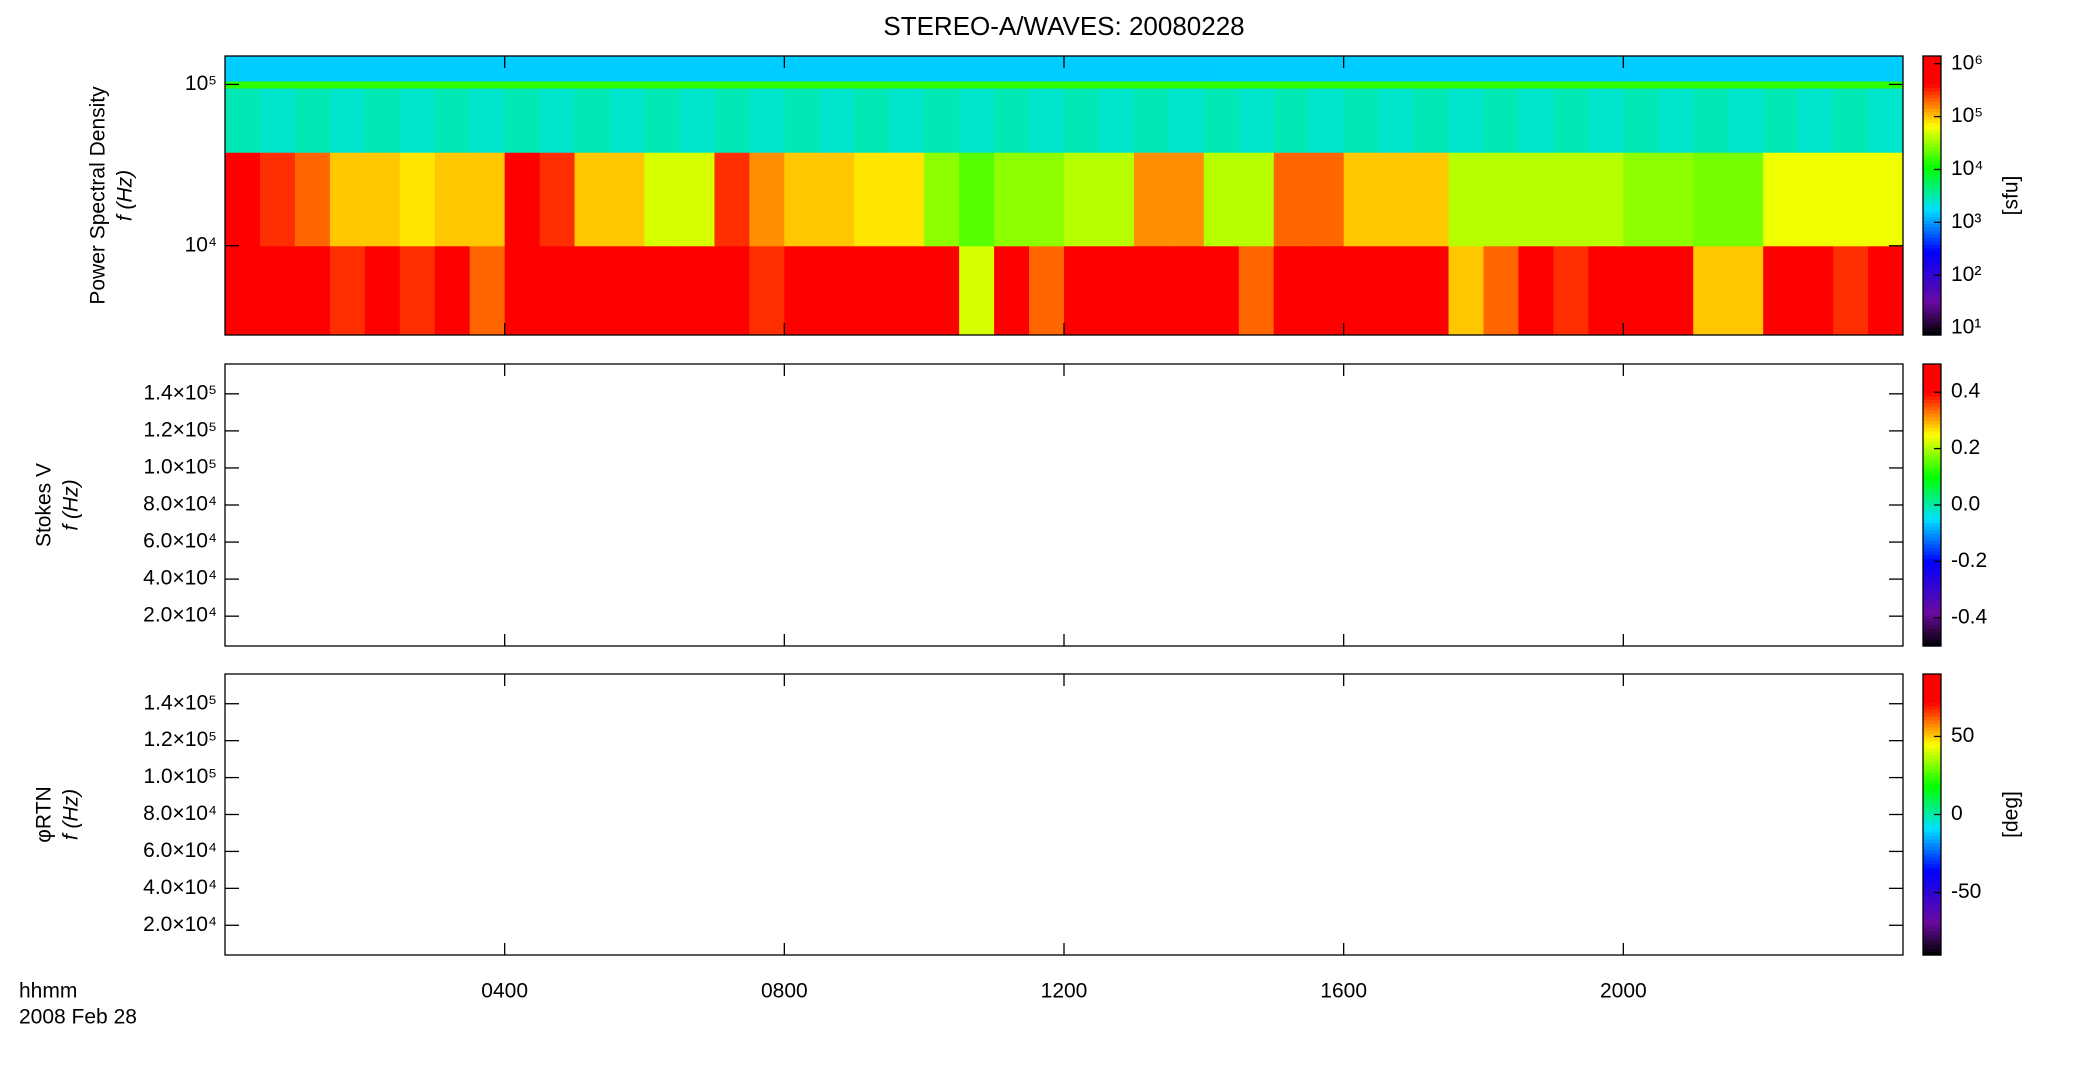  I want to click on y-tick-label: 1.0×10⁵, so click(180, 466).